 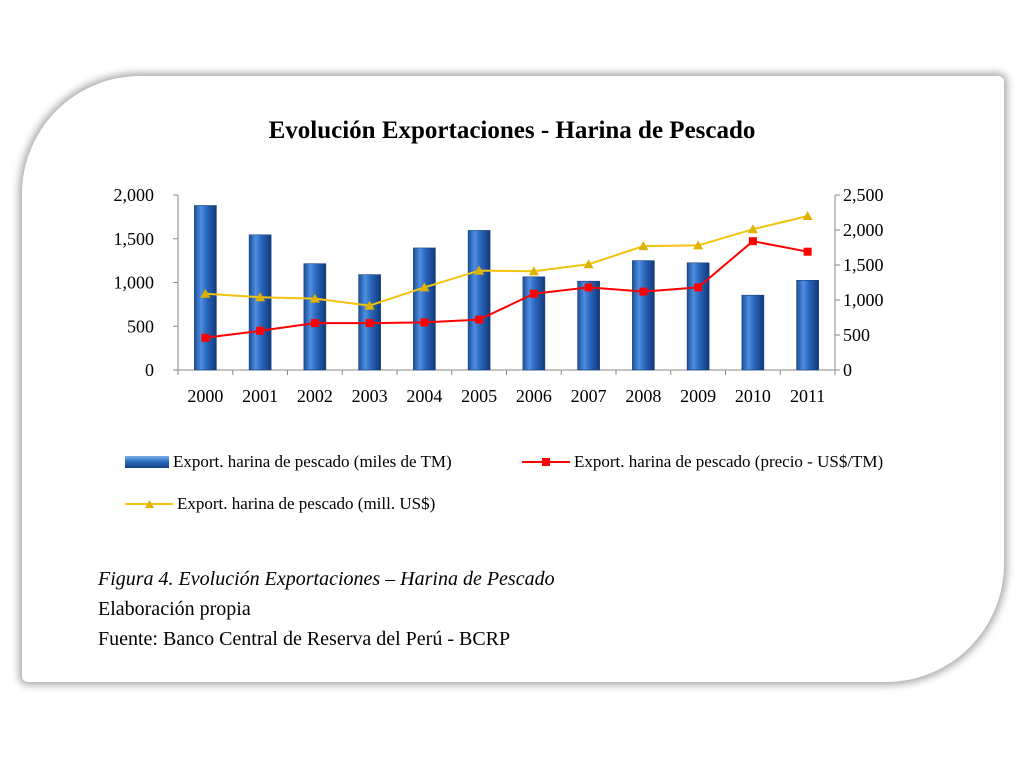 I want to click on x-tick-label: 2003, so click(x=370, y=396).